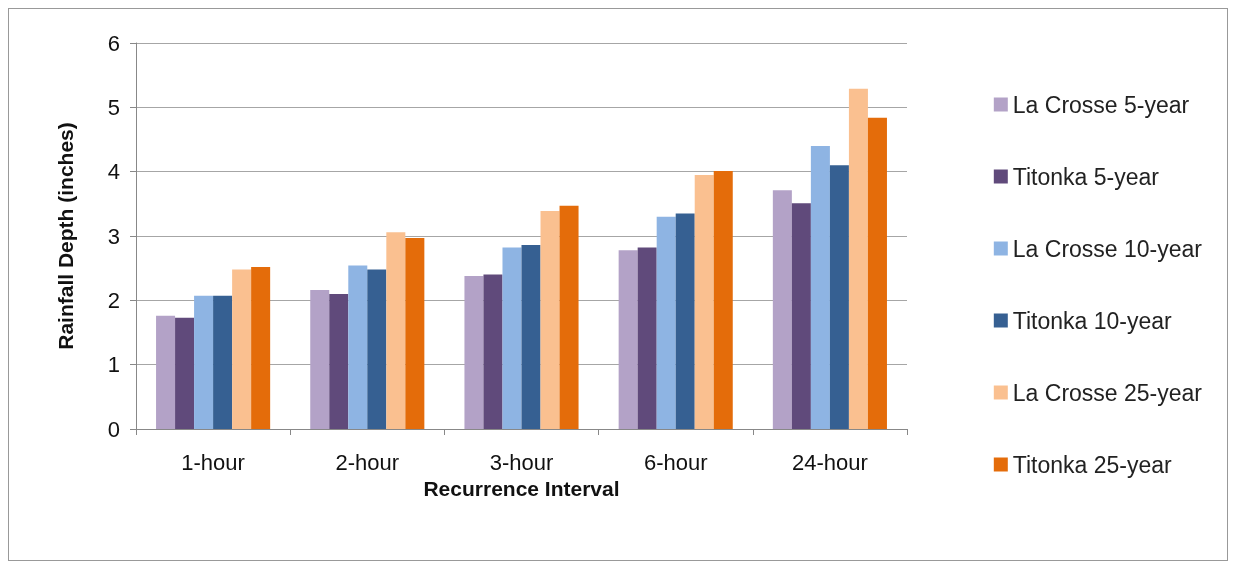 The image size is (1236, 569). I want to click on x-tick-label: 1-hour, so click(213, 462).